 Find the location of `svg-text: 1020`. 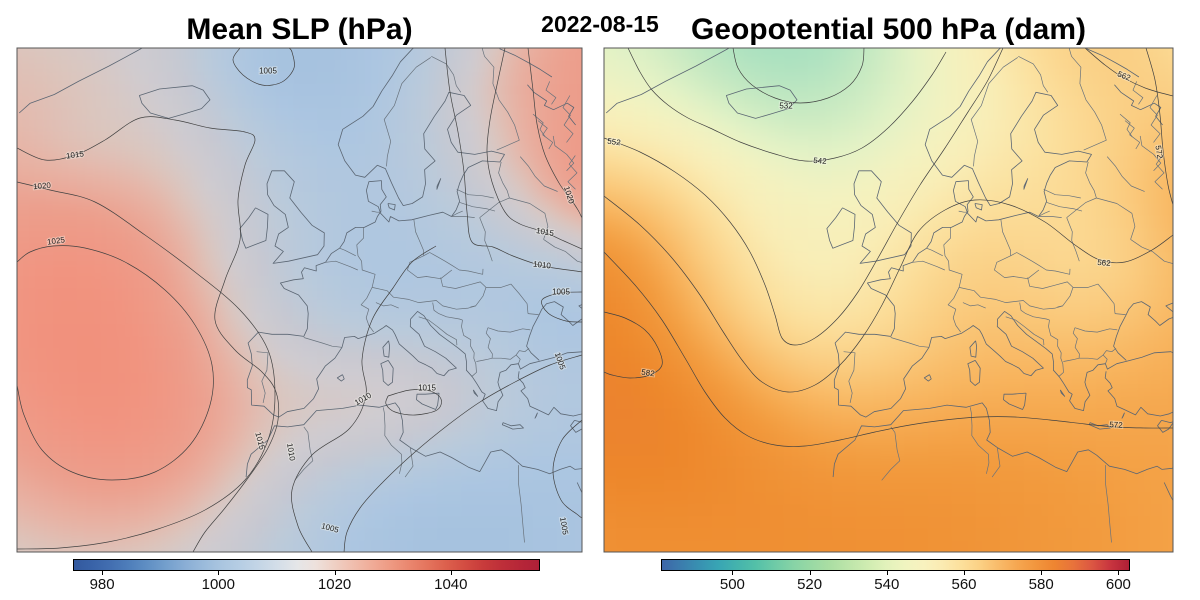

svg-text: 1020 is located at coordinates (42, 186).